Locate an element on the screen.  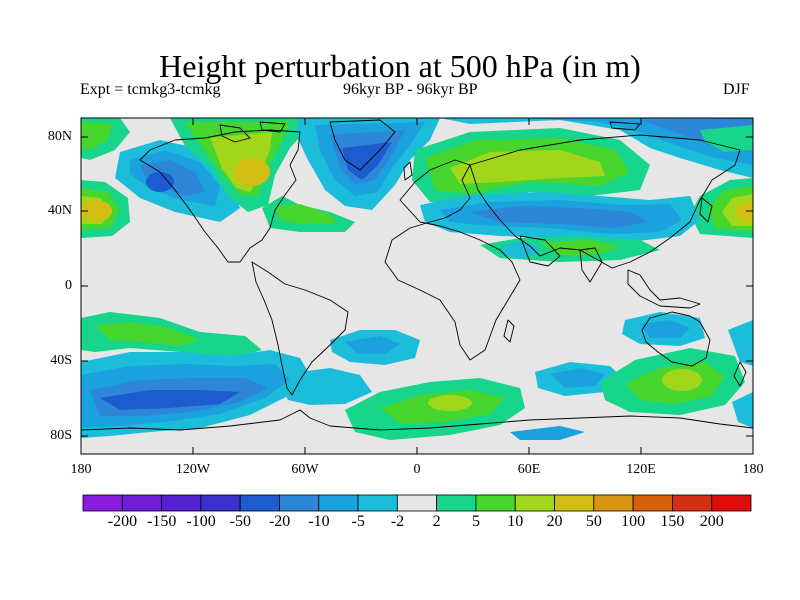
longitude-label: 120W is located at coordinates (193, 469).